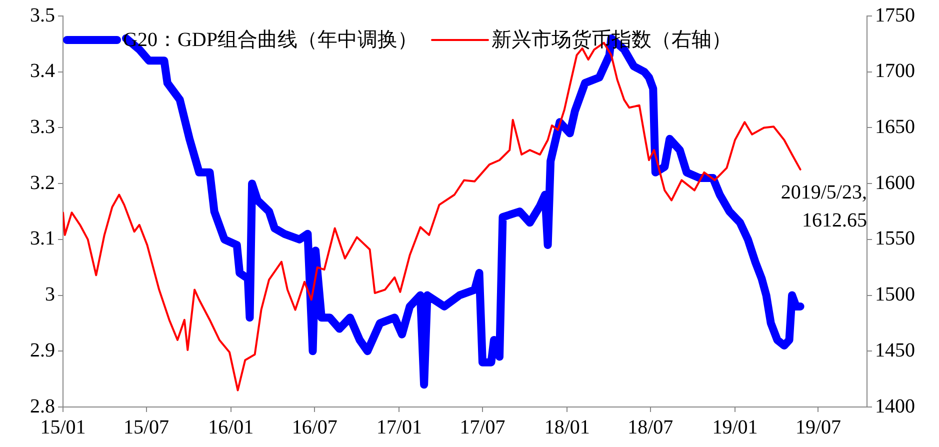 This screenshot has width=939, height=447. What do you see at coordinates (146, 427) in the screenshot?
I see `x-tick-label: 15/07` at bounding box center [146, 427].